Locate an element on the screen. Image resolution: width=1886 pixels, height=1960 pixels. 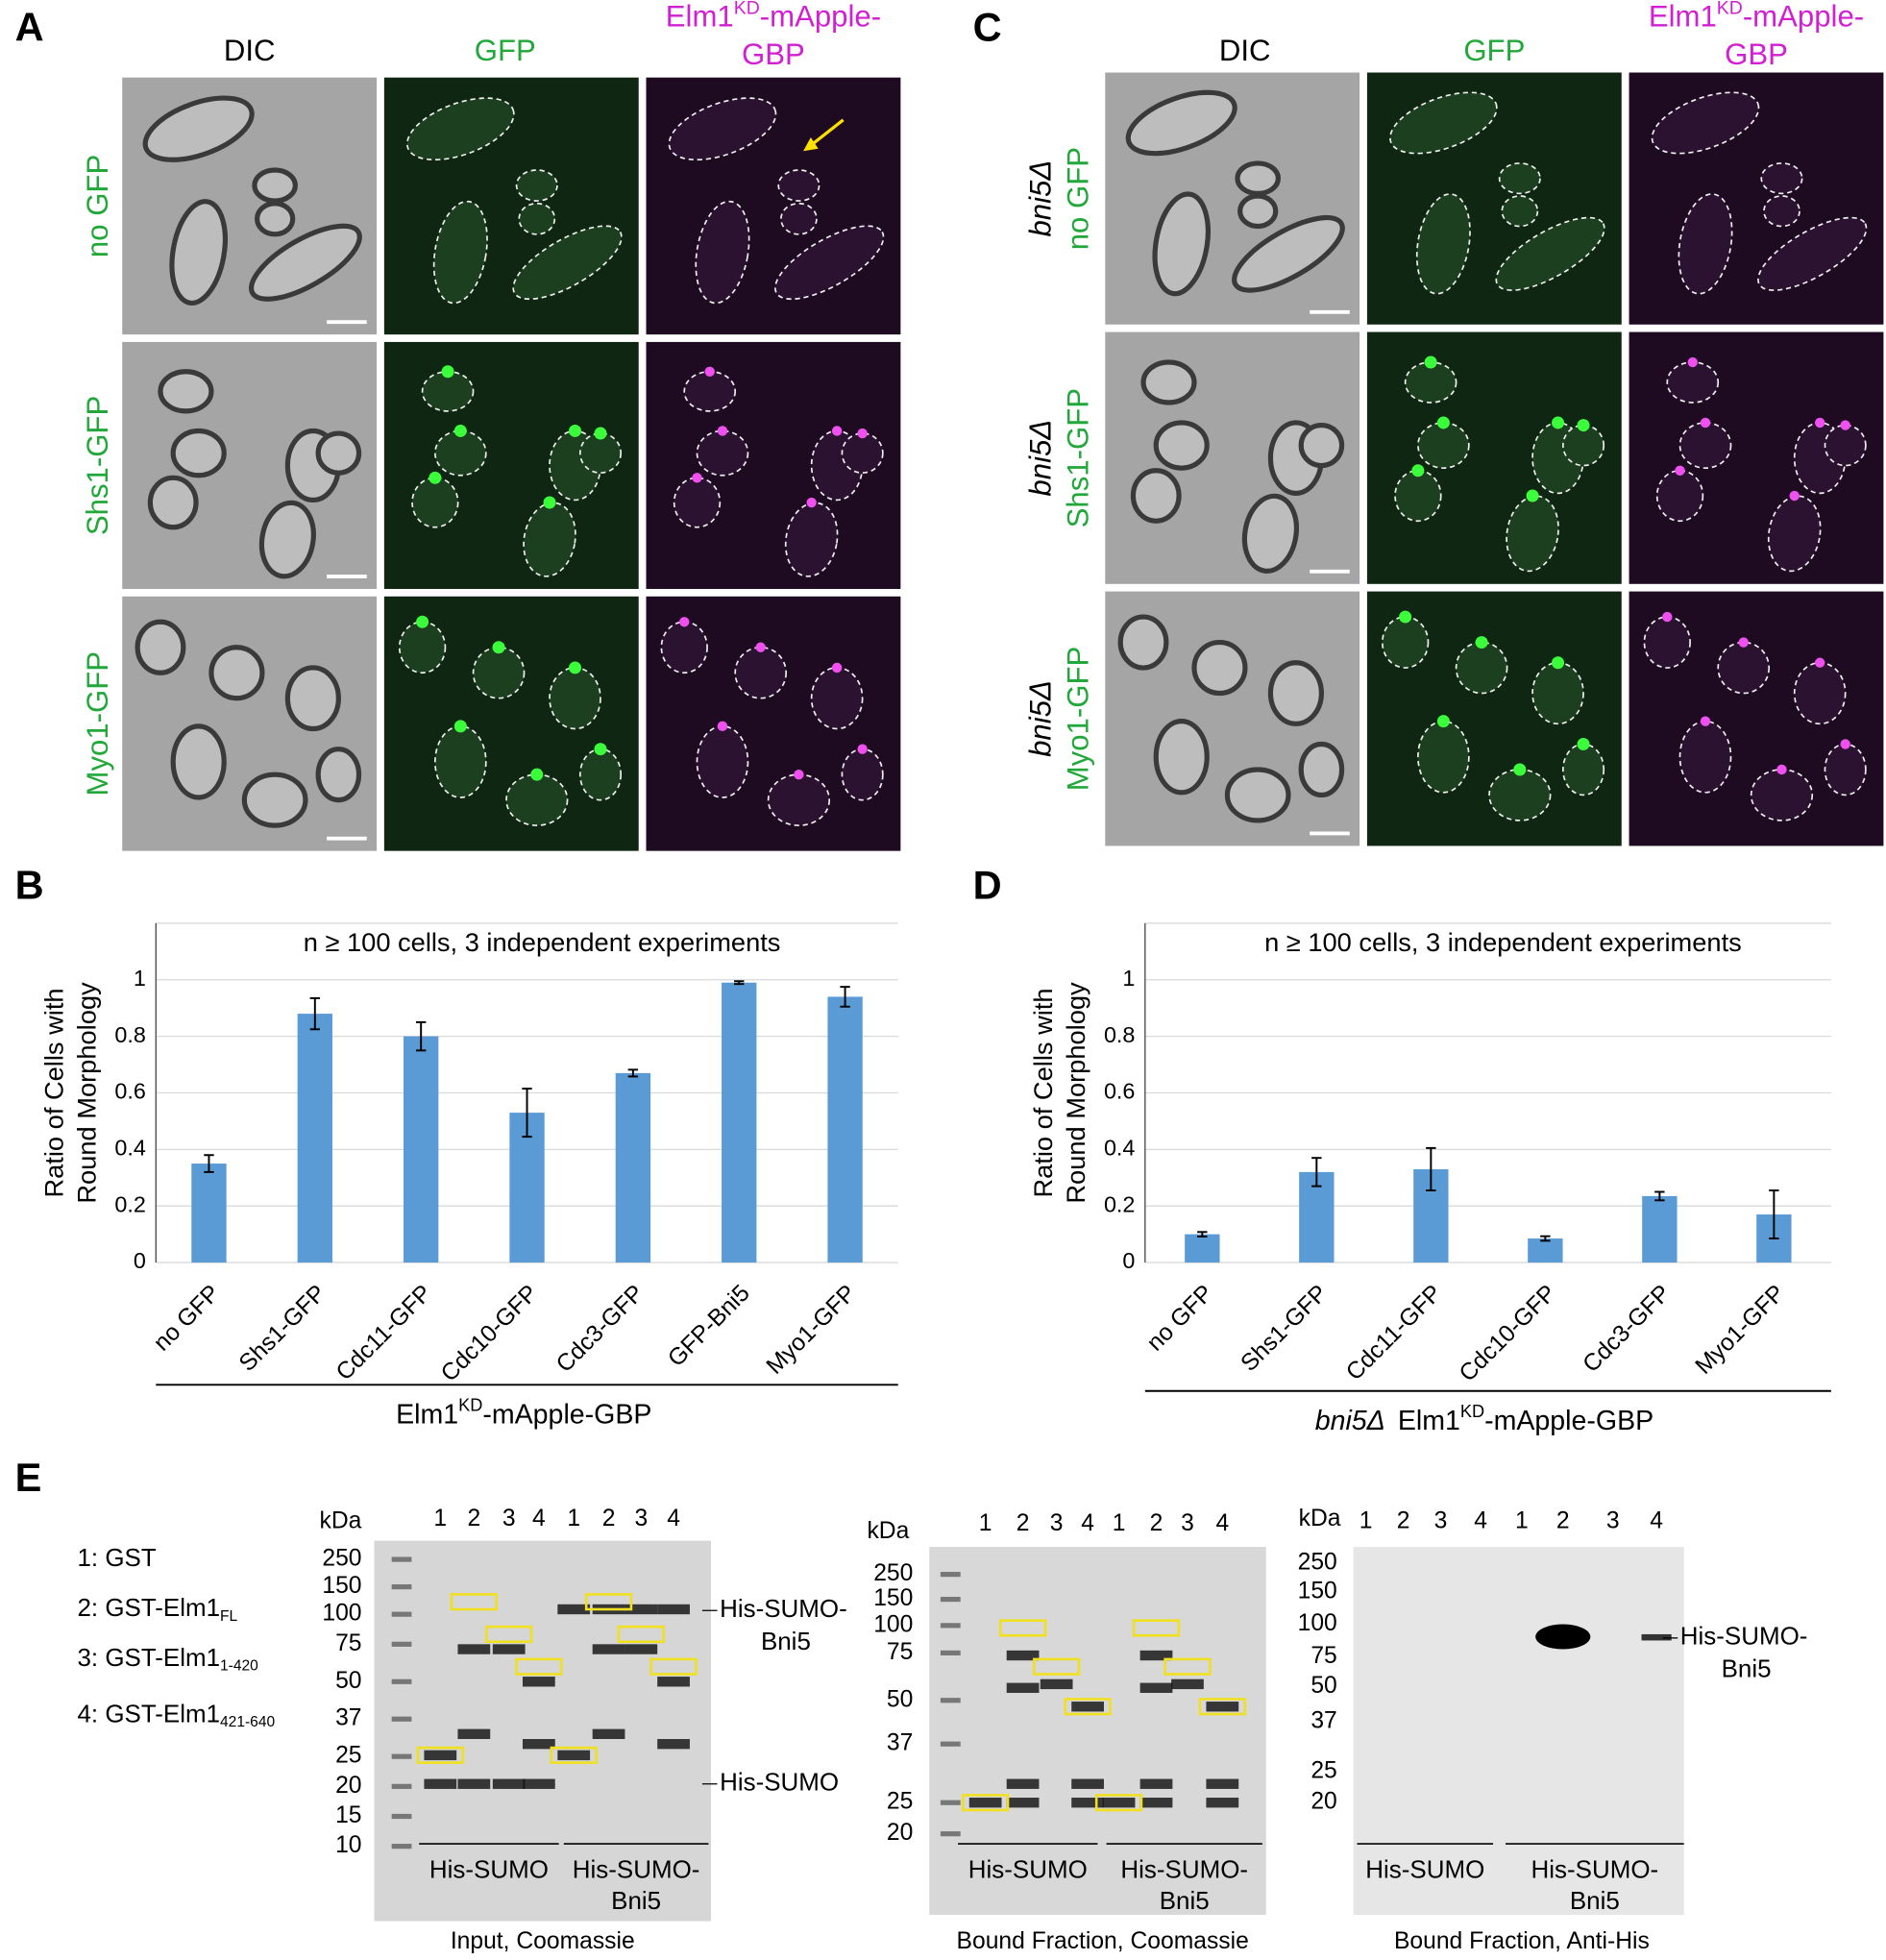
marker-label: 20 is located at coordinates (1323, 1802).